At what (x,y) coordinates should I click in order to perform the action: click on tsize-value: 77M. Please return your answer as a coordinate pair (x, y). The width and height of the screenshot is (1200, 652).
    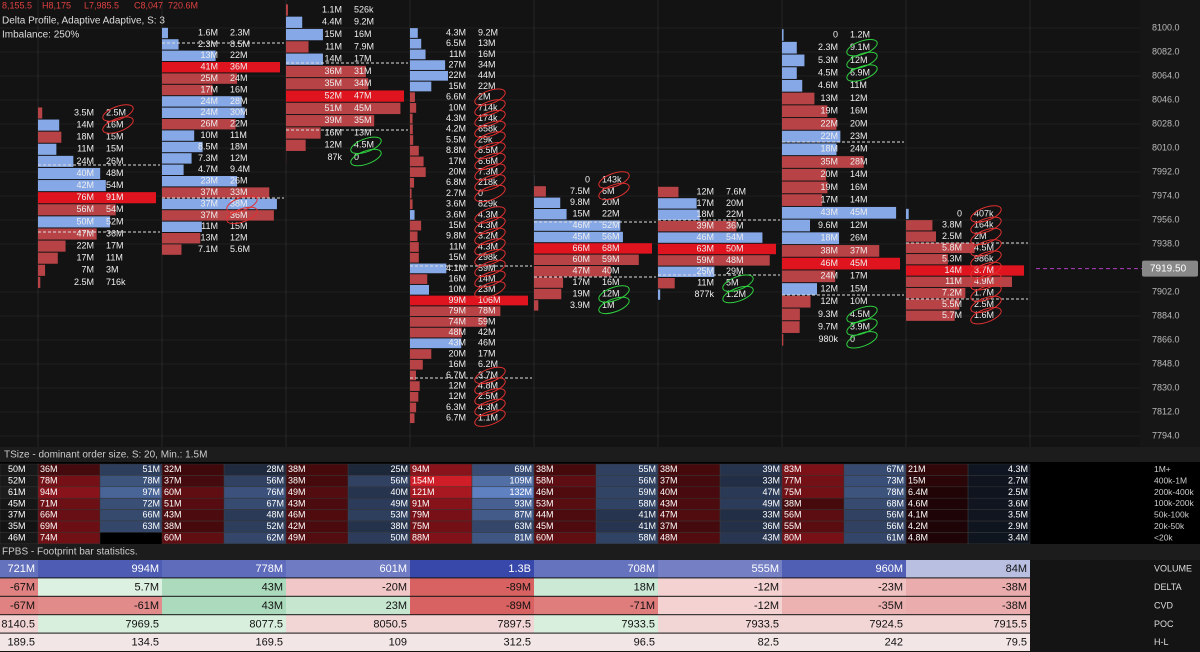
    Looking at the image, I should click on (793, 480).